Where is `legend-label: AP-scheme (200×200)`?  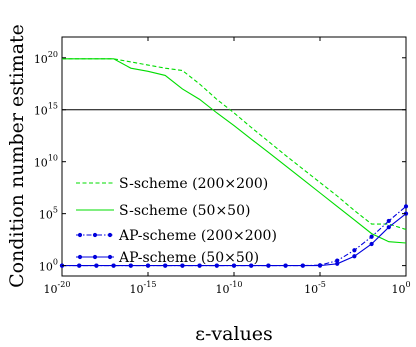
legend-label: AP-scheme (200×200) is located at coordinates (197, 236).